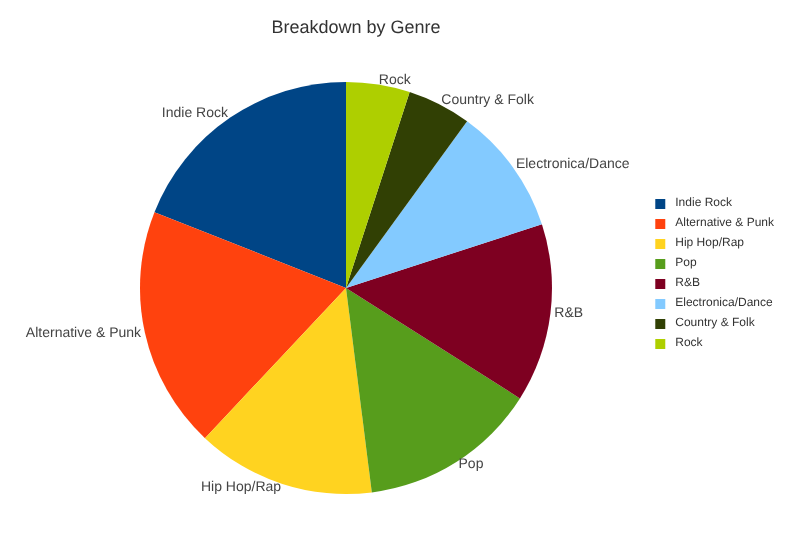 The image size is (800, 548). I want to click on chart-title: Breakdown by Genre, so click(356, 27).